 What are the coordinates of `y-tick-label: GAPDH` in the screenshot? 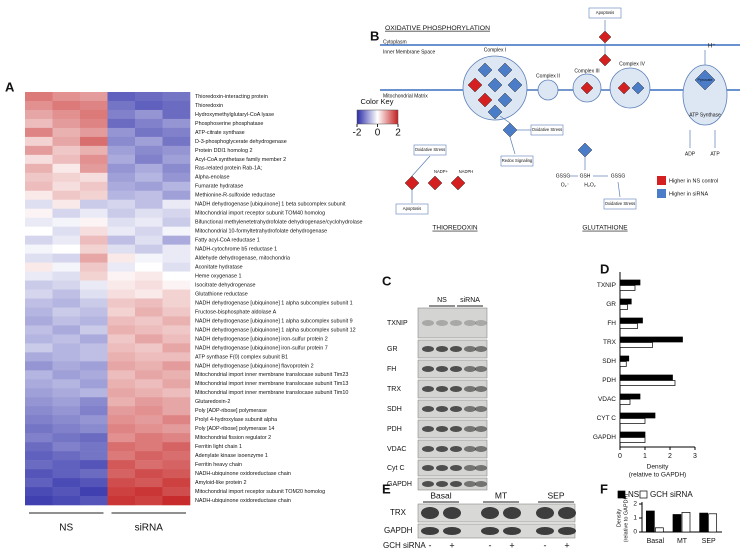 It's located at (604, 437).